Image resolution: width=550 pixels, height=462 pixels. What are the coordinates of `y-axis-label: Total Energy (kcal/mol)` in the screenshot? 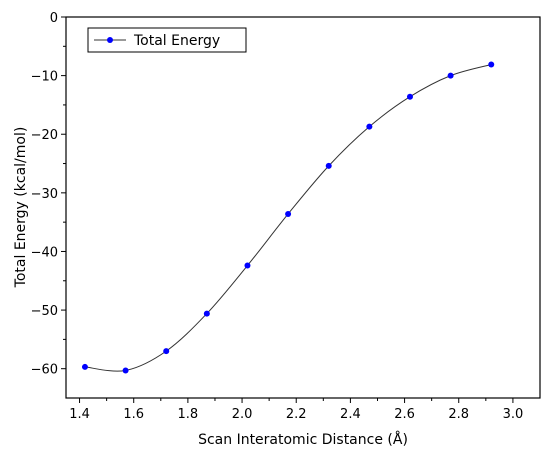 It's located at (21, 208).